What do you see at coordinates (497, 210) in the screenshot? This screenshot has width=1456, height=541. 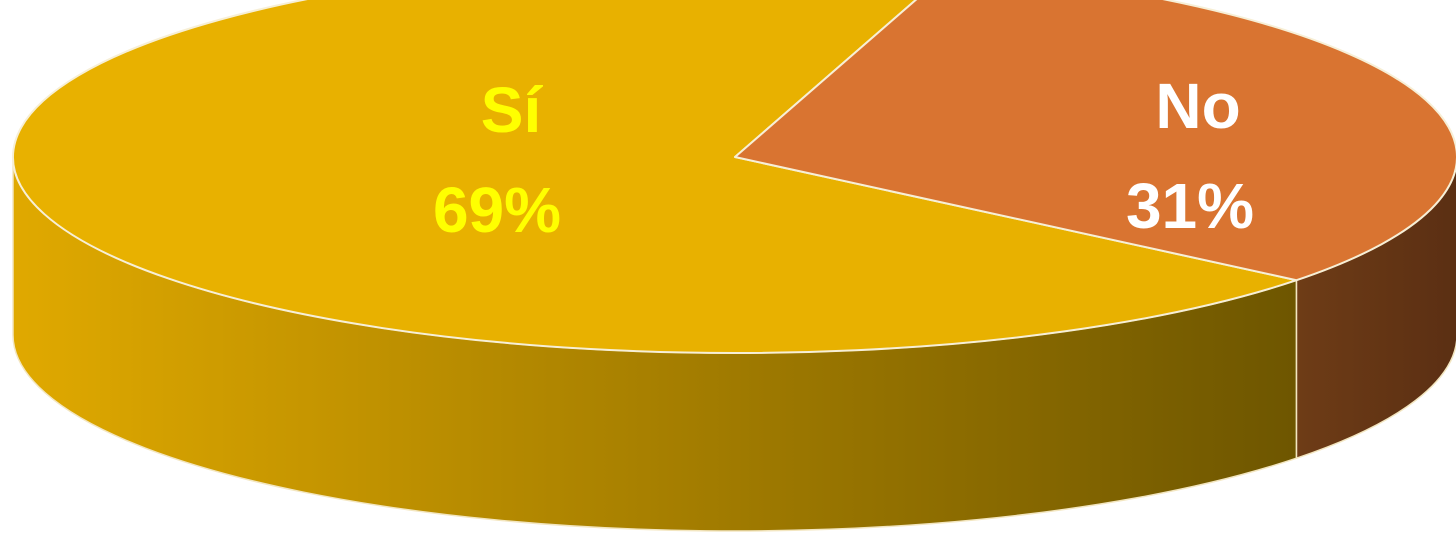 I see `slice-label-si-value: 69%` at bounding box center [497, 210].